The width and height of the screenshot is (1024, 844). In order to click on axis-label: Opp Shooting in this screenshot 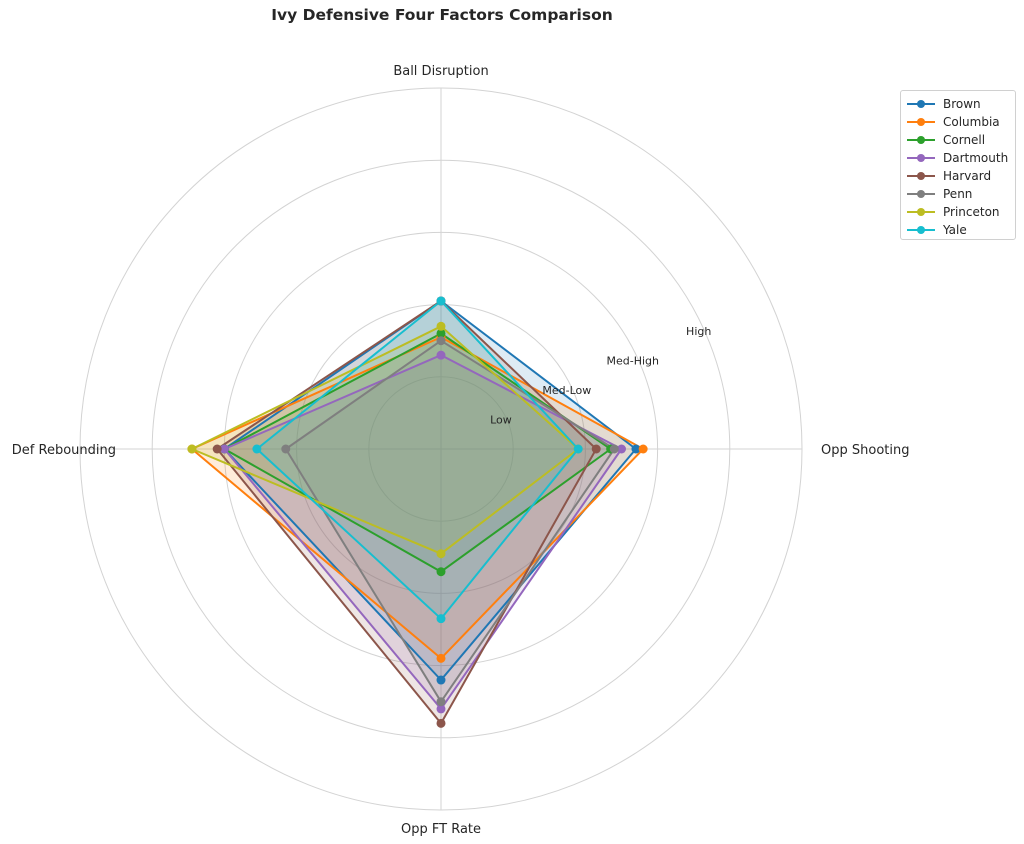, I will do `click(865, 450)`.